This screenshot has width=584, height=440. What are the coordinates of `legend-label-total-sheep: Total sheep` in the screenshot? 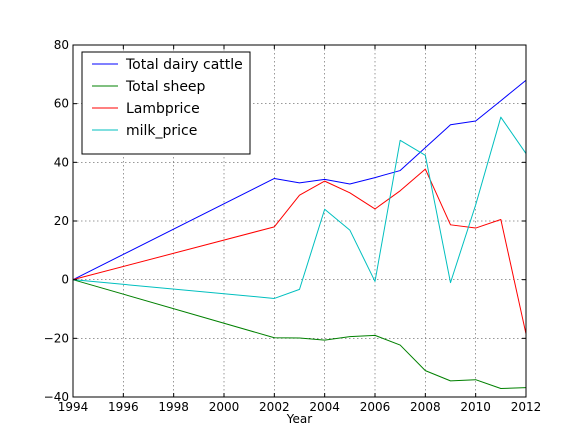 It's located at (165, 87).